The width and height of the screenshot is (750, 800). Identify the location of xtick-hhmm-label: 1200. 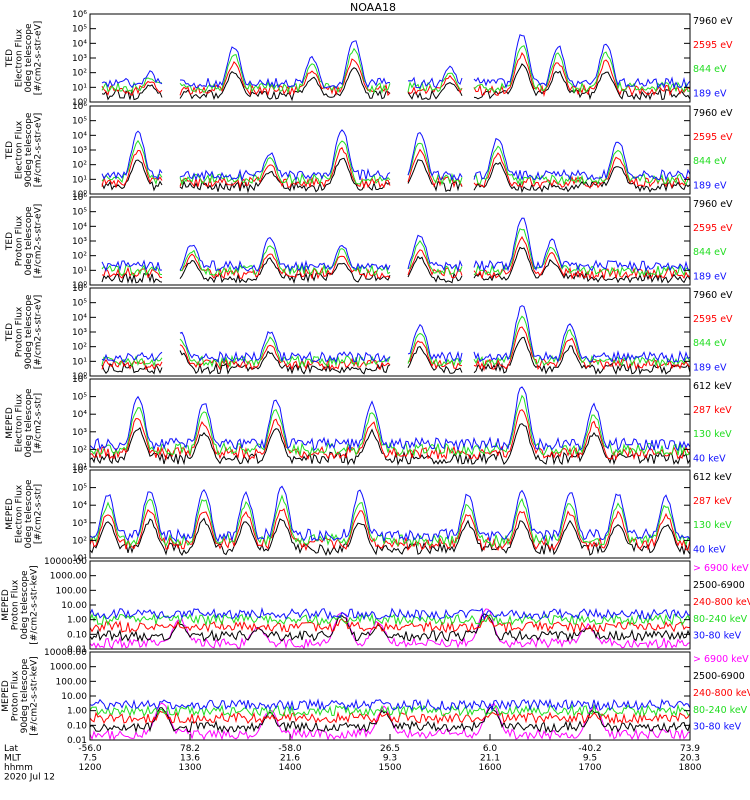
(90, 768).